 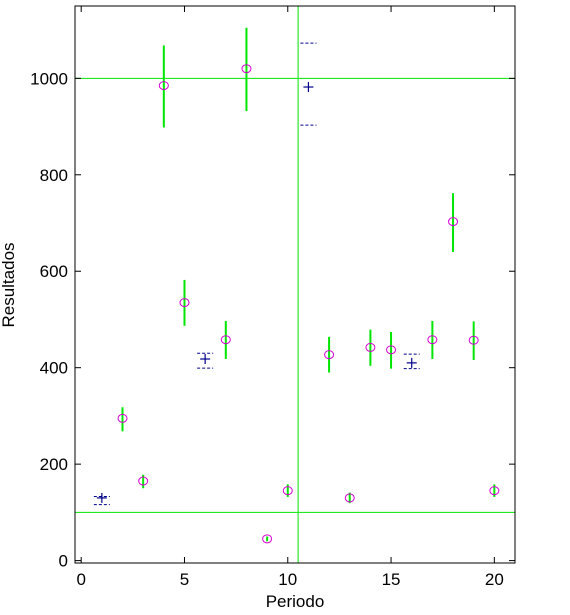 I want to click on y-axis-label: Resultados, so click(x=9, y=284).